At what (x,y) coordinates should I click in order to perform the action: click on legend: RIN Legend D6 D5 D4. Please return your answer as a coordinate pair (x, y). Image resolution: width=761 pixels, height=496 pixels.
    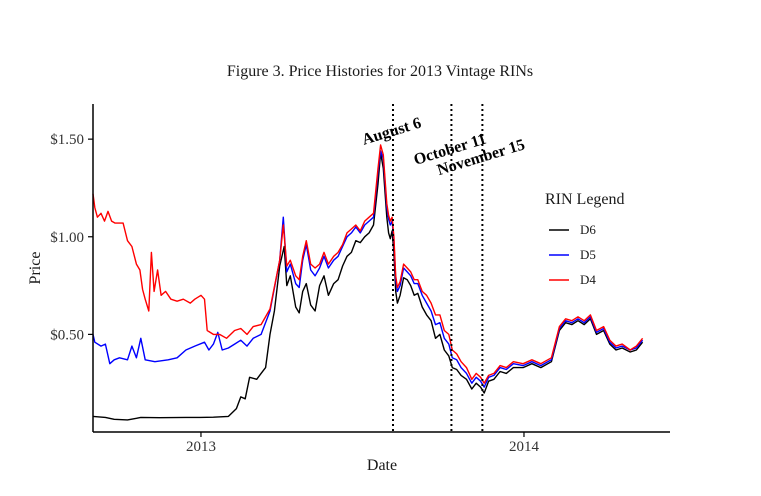
    Looking at the image, I should click on (585, 239).